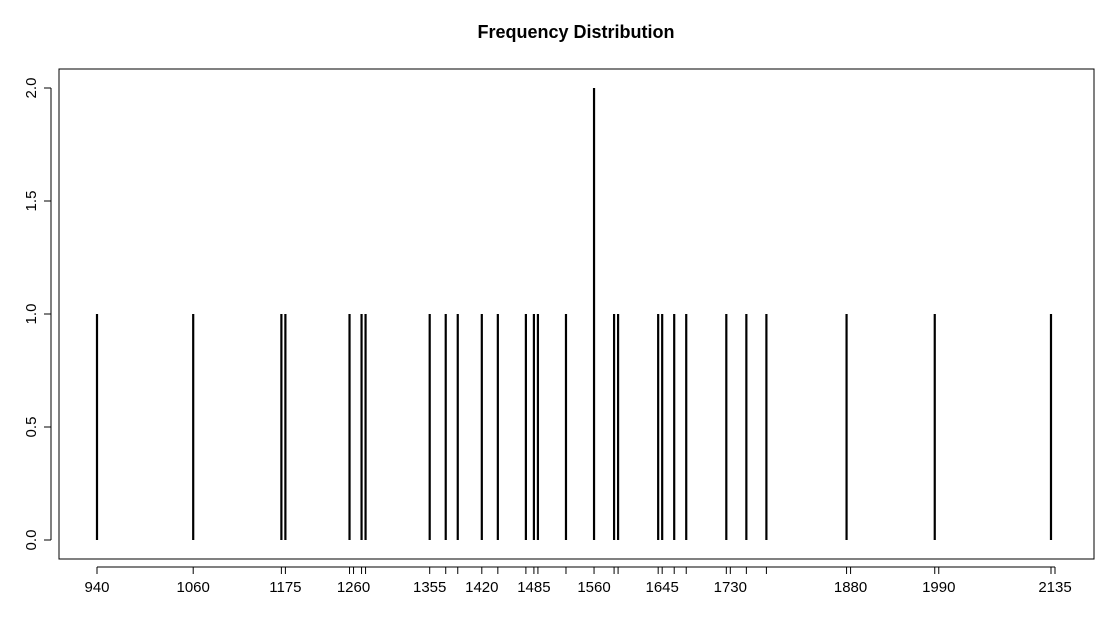  I want to click on x-tick-label-1645: 1645, so click(661, 587).